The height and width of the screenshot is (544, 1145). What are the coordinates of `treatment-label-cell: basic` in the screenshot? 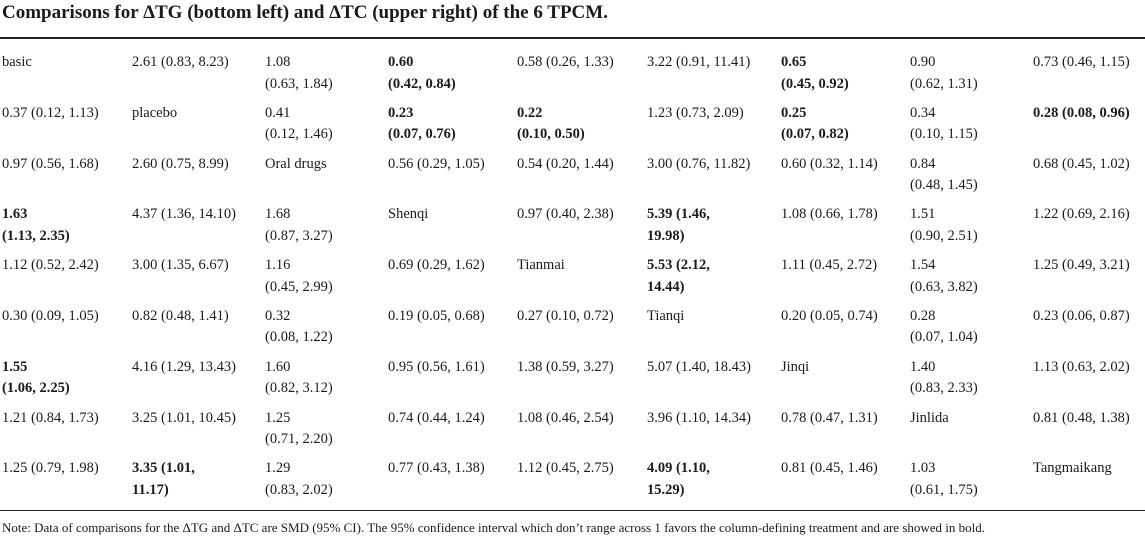 It's located at (17, 62).